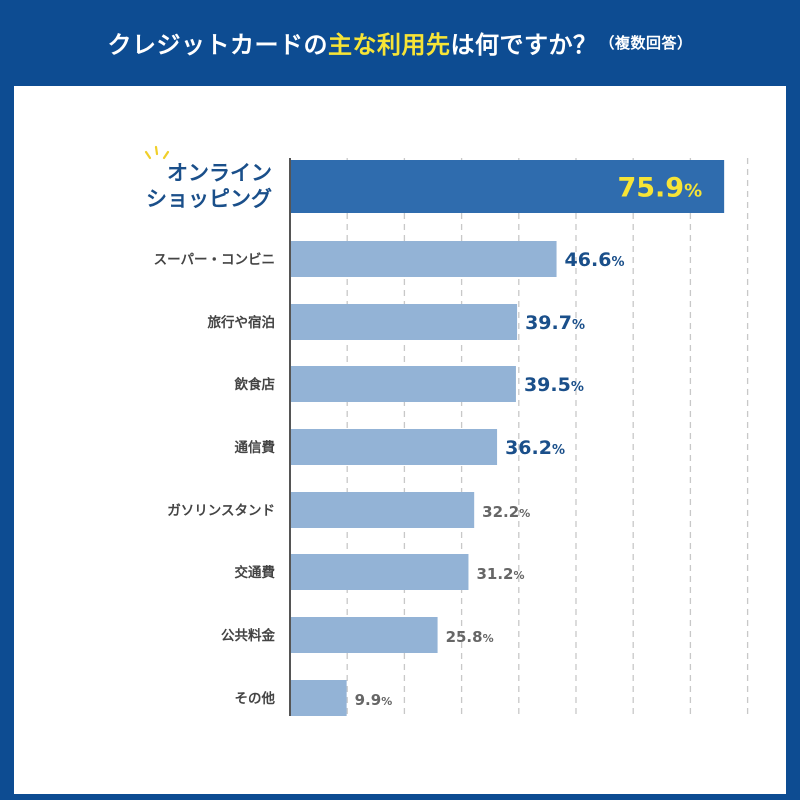 This screenshot has width=800, height=800. I want to click on chart-title: クレジットカードの 主な利用先 は何ですか？ （複数回答）, so click(400, 42).